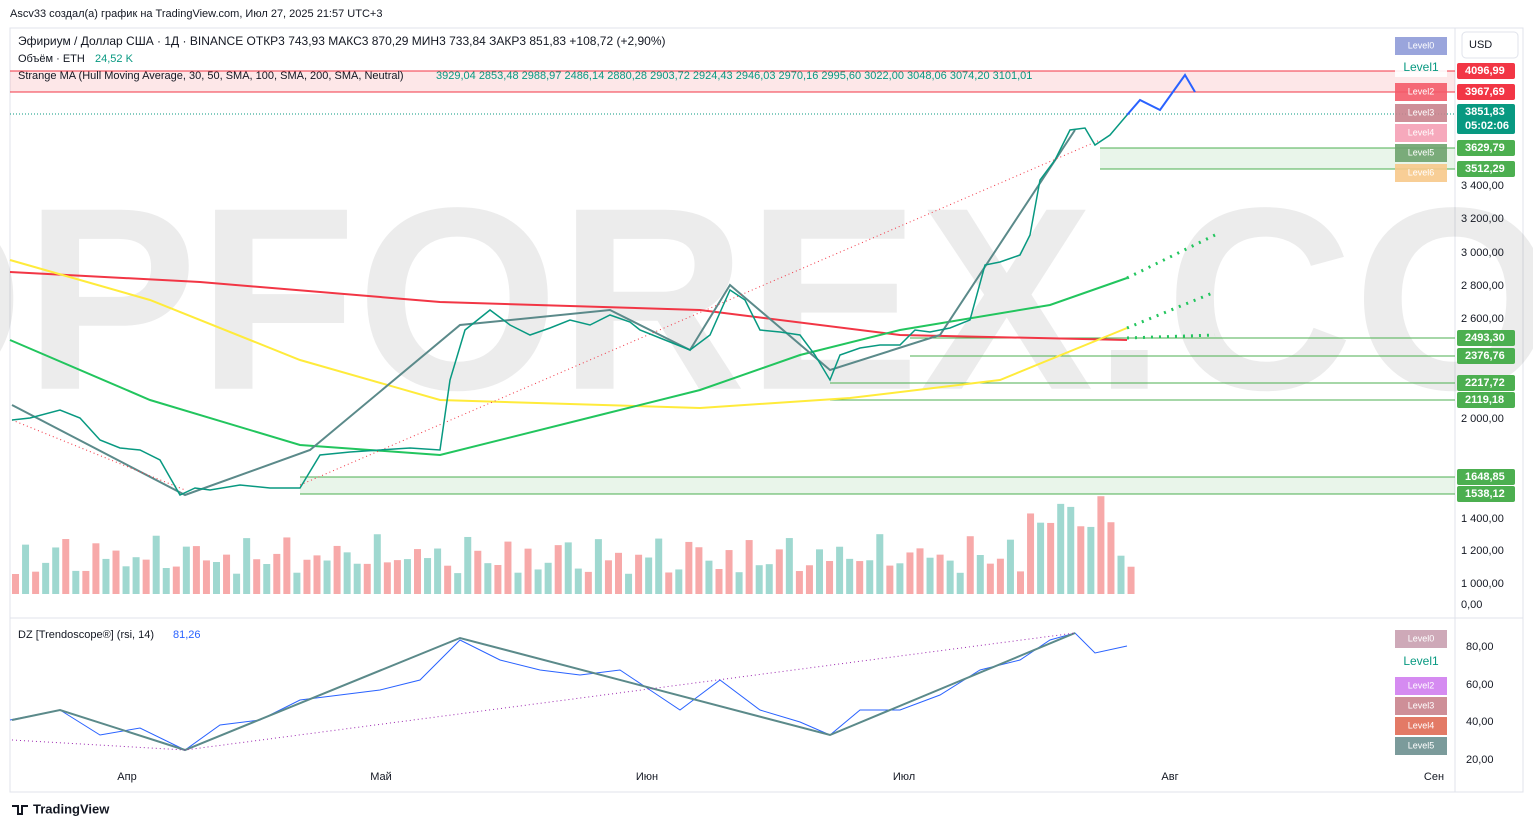  What do you see at coordinates (1421, 91) in the screenshot?
I see `level-label: Level2` at bounding box center [1421, 91].